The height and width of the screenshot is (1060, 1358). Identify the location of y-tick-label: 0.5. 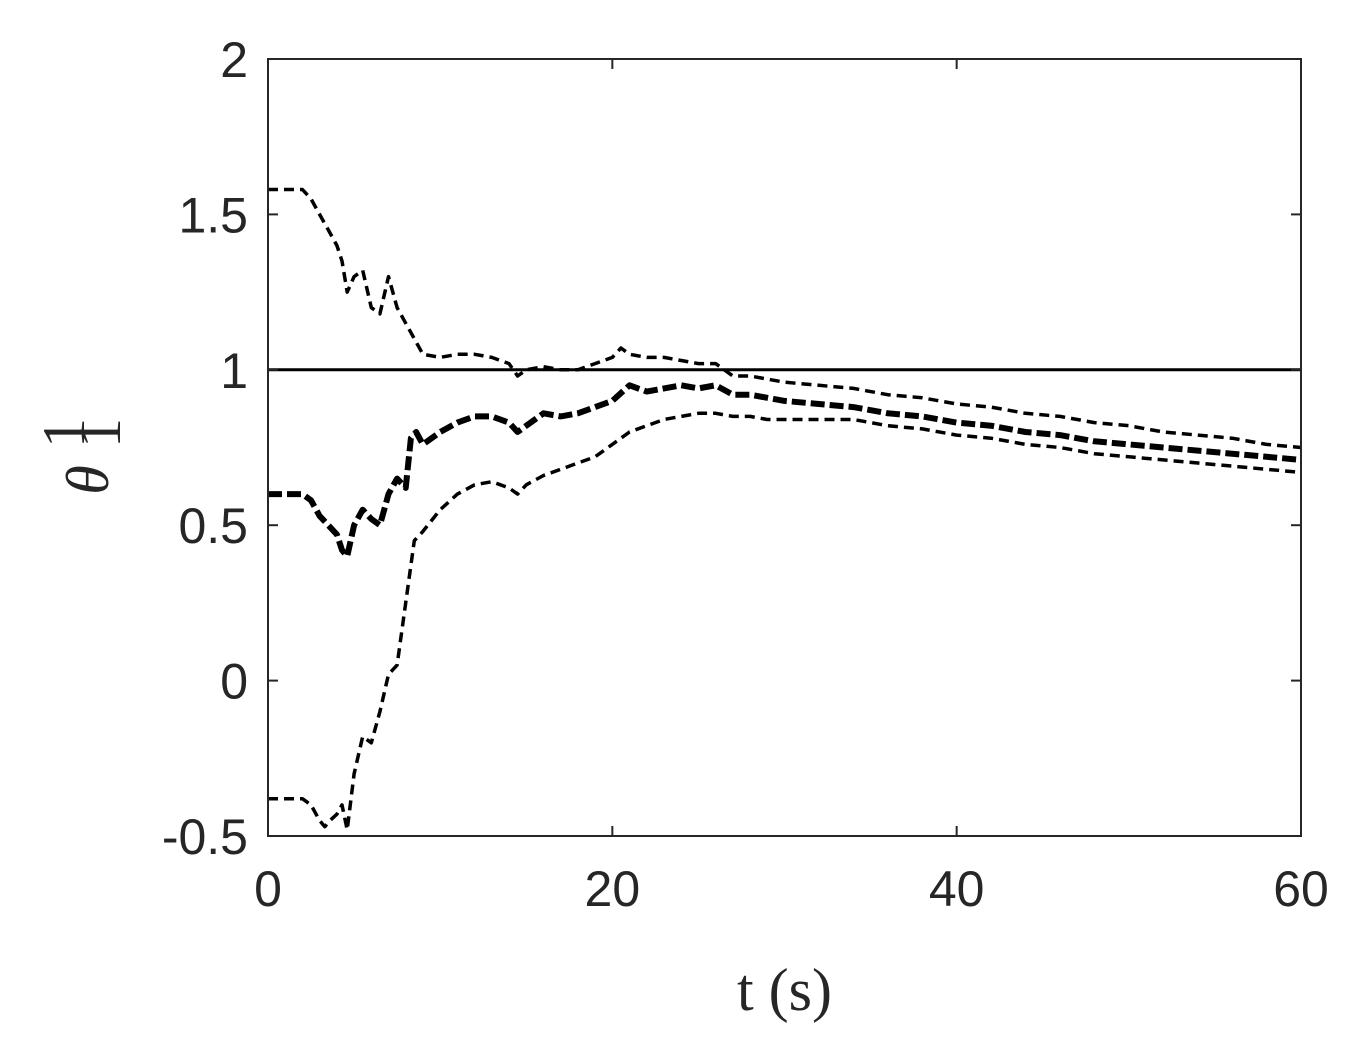
(213, 526).